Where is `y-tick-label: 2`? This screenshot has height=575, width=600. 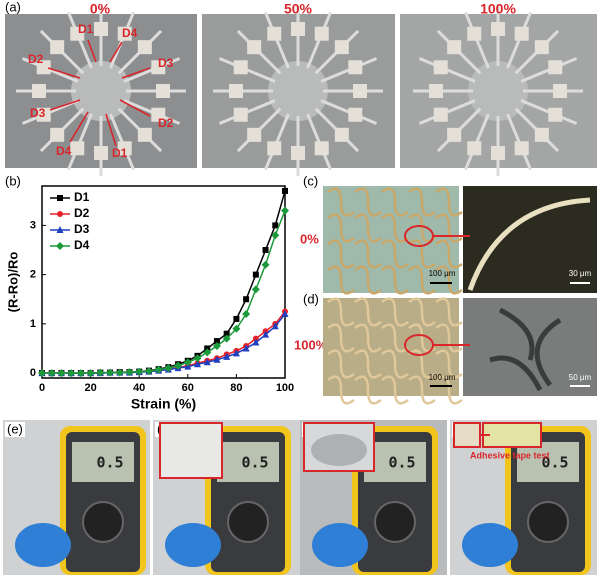
y-tick-label: 2 is located at coordinates (33, 275).